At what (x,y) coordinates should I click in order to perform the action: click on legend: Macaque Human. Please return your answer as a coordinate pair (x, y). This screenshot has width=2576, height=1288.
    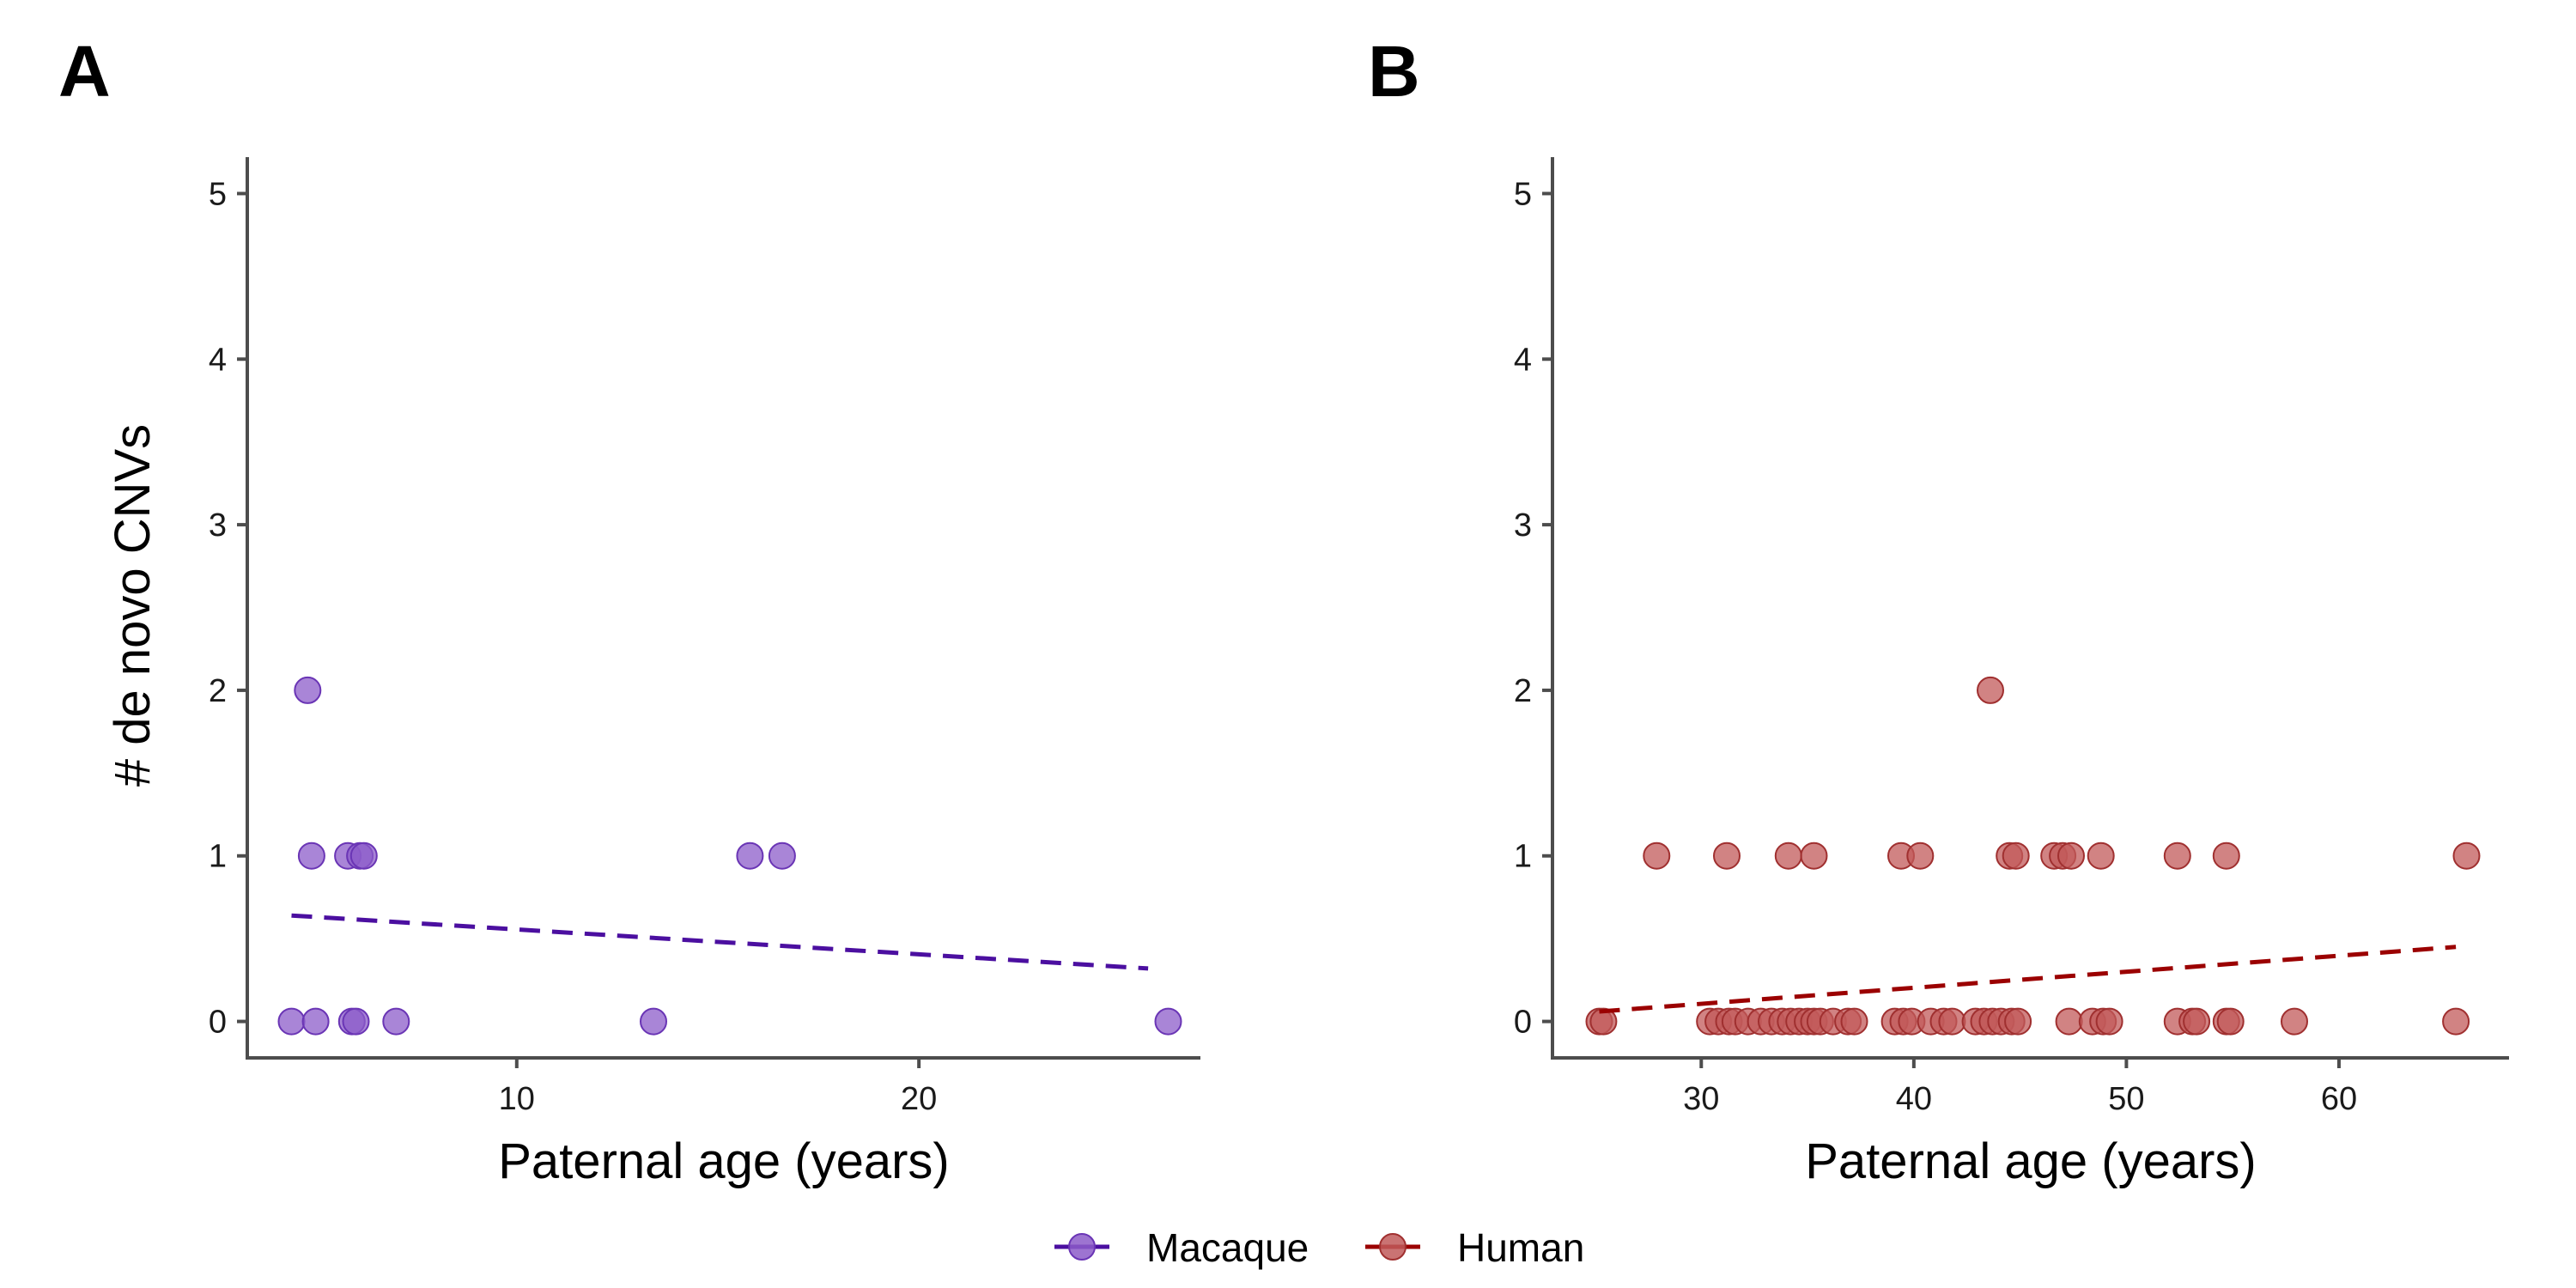
    Looking at the image, I should click on (1319, 1247).